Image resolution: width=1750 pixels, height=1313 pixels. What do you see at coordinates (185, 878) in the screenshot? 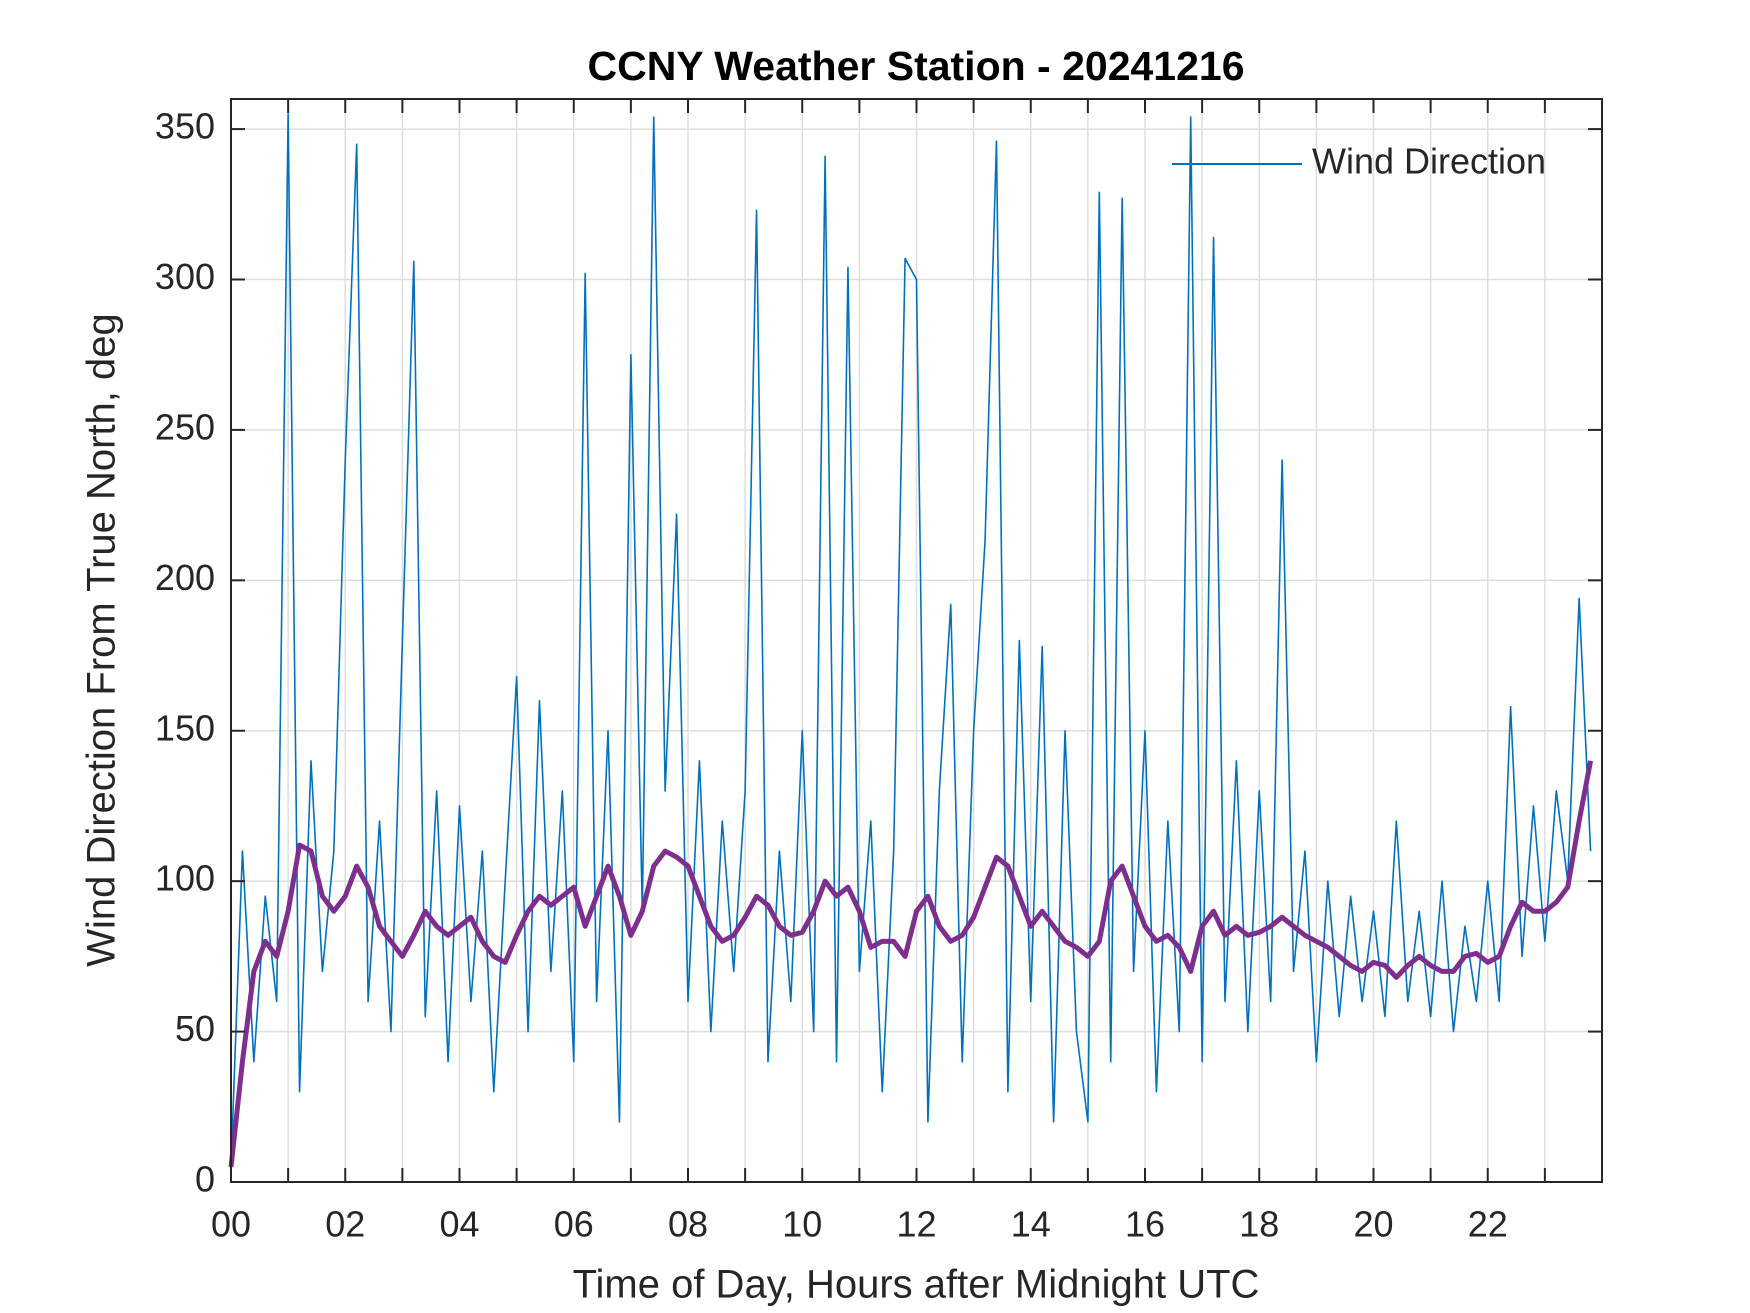
I see `y-tick-label: 100` at bounding box center [185, 878].